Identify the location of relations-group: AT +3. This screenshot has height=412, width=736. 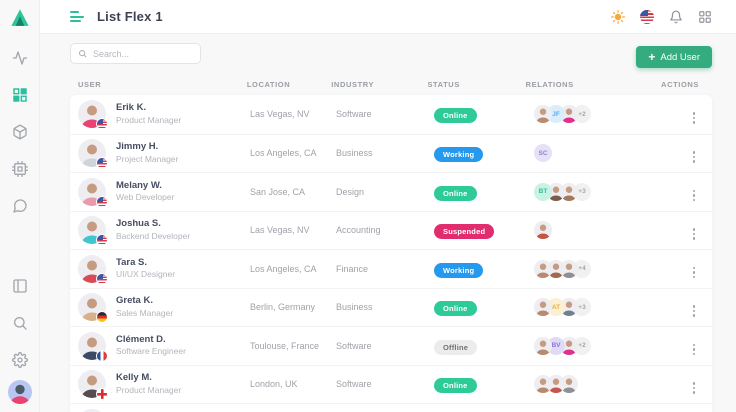
(603, 307).